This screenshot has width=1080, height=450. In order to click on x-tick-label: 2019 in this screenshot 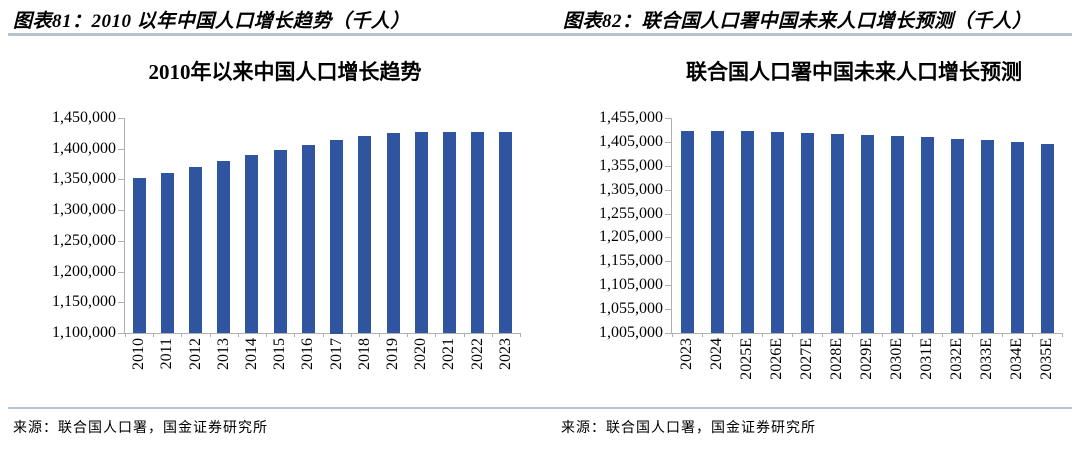, I will do `click(392, 354)`.